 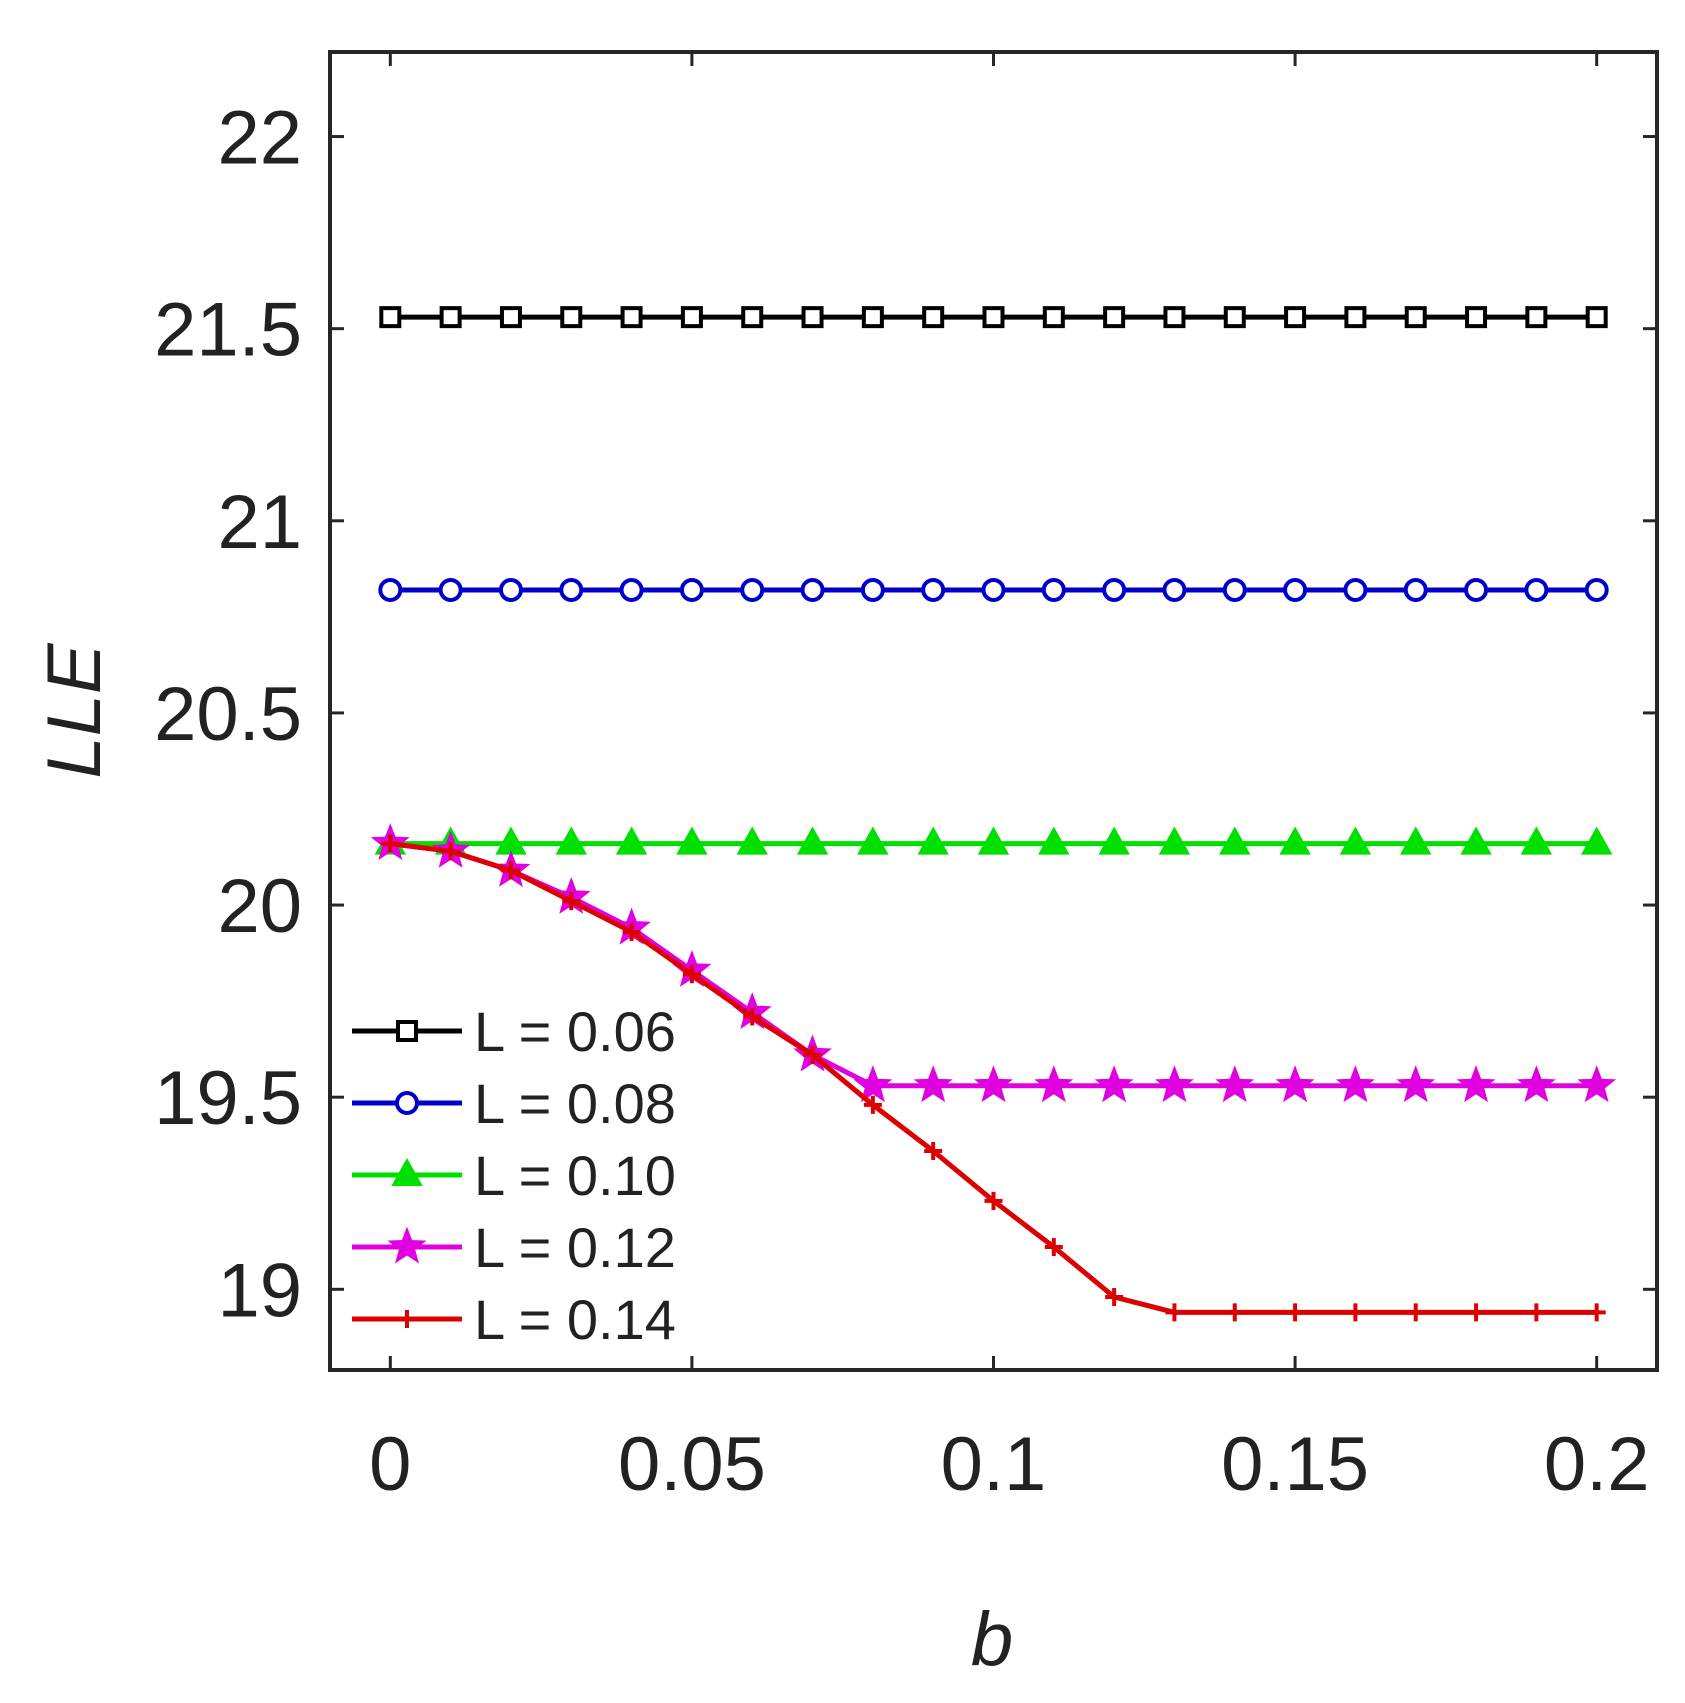 I want to click on y-tick-label: 21, so click(x=259, y=522).